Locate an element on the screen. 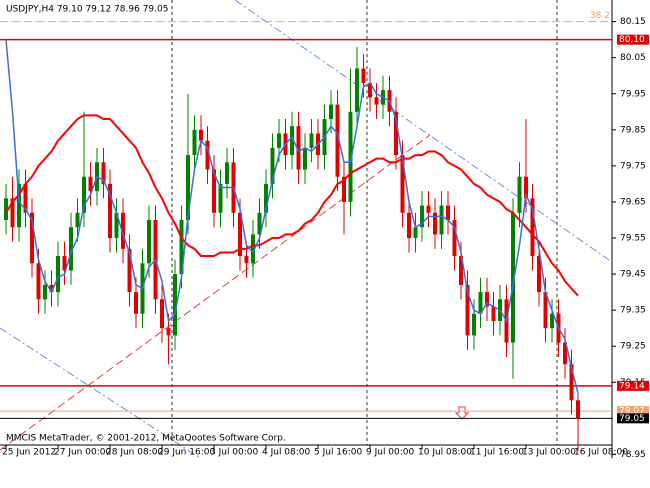 Image resolution: width=650 pixels, height=488 pixels. x-tick-label: 4 Jul 08:00 is located at coordinates (286, 453).